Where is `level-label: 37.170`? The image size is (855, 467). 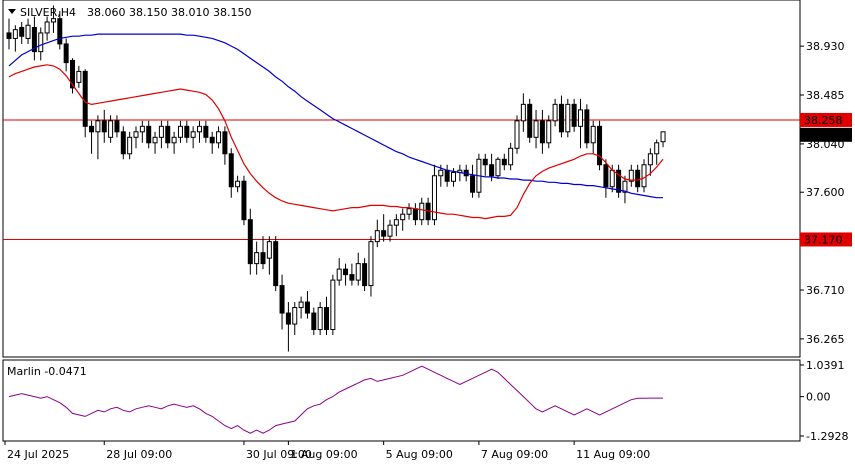
level-label: 37.170 is located at coordinates (823, 239).